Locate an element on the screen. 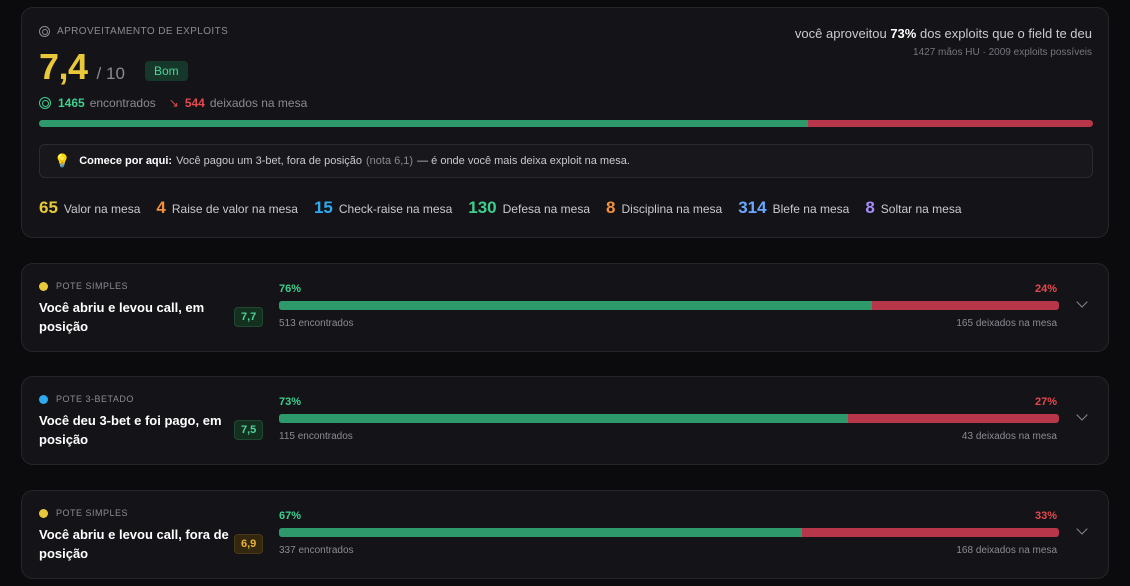 The height and width of the screenshot is (586, 1130). spot-found-count: 337 encontrados is located at coordinates (316, 550).